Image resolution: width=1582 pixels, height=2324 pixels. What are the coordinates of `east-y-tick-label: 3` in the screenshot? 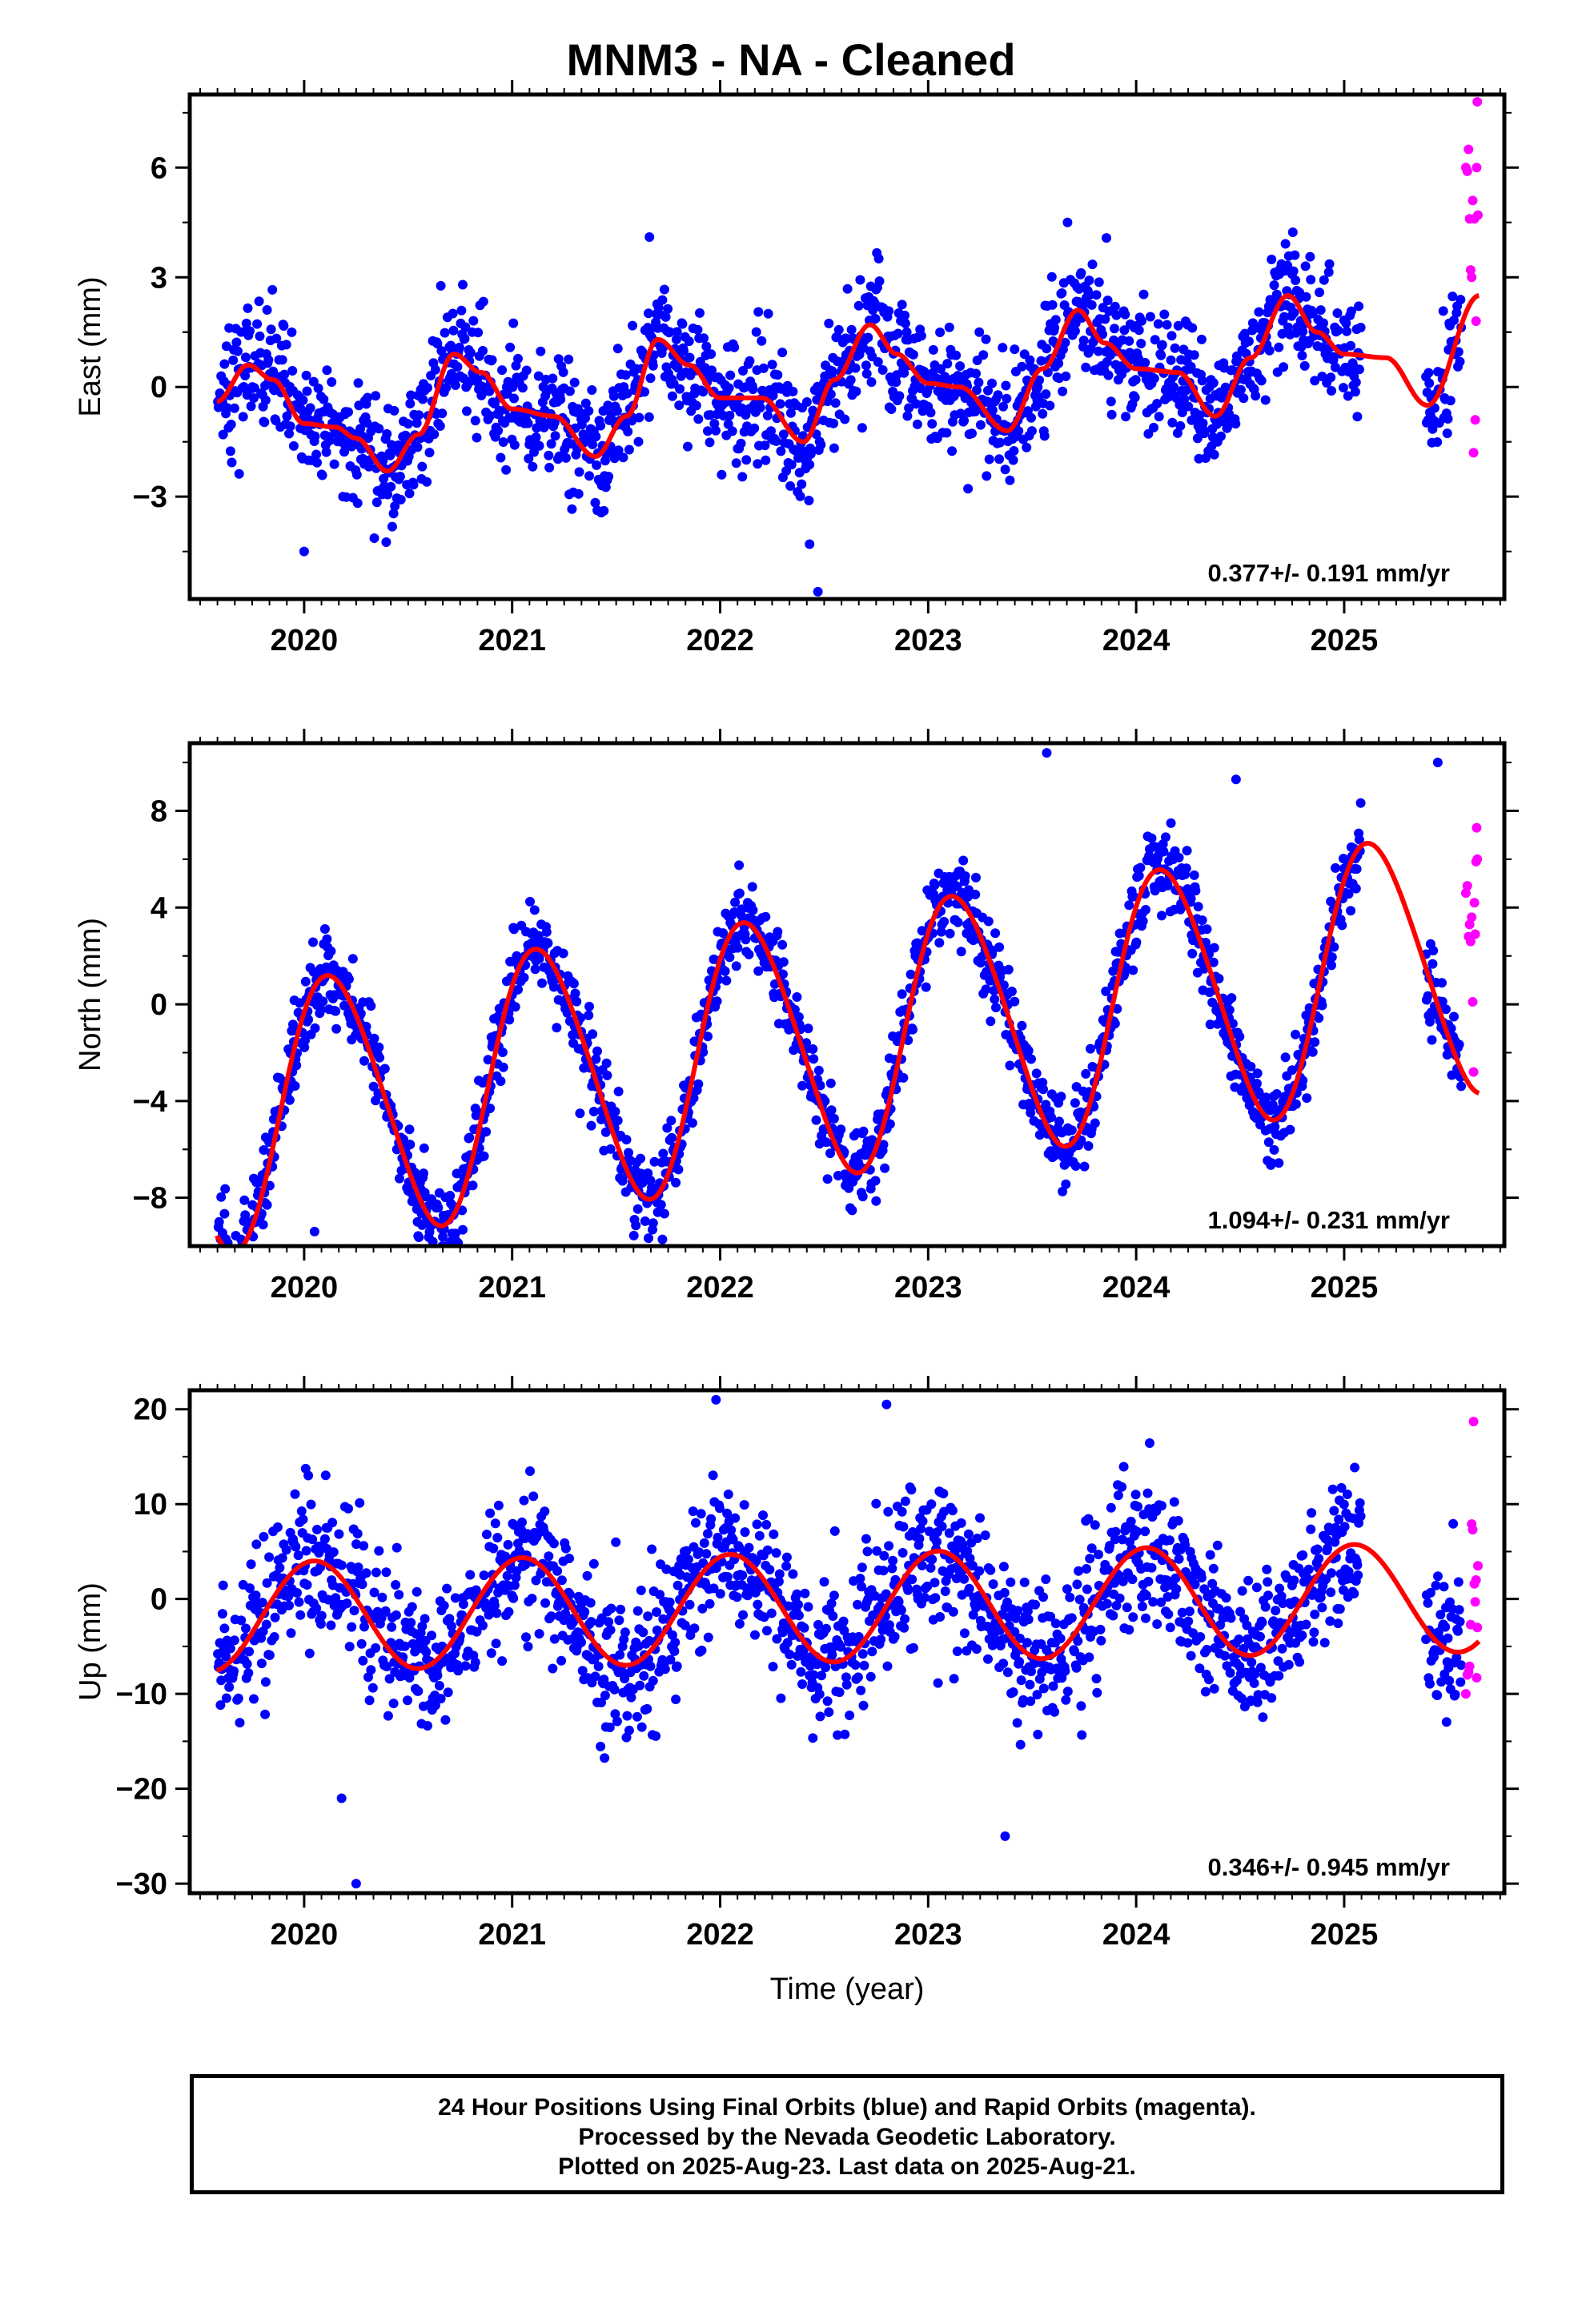 It's located at (159, 278).